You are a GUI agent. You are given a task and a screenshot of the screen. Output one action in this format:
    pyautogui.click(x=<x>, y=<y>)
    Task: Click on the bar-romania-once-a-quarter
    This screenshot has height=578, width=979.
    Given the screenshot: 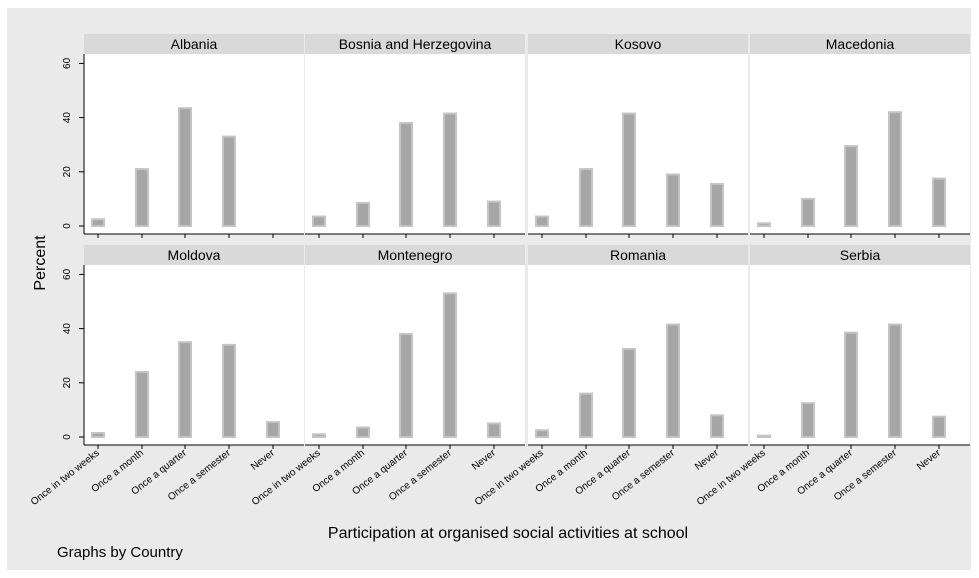 What is the action you would take?
    pyautogui.click(x=629, y=392)
    